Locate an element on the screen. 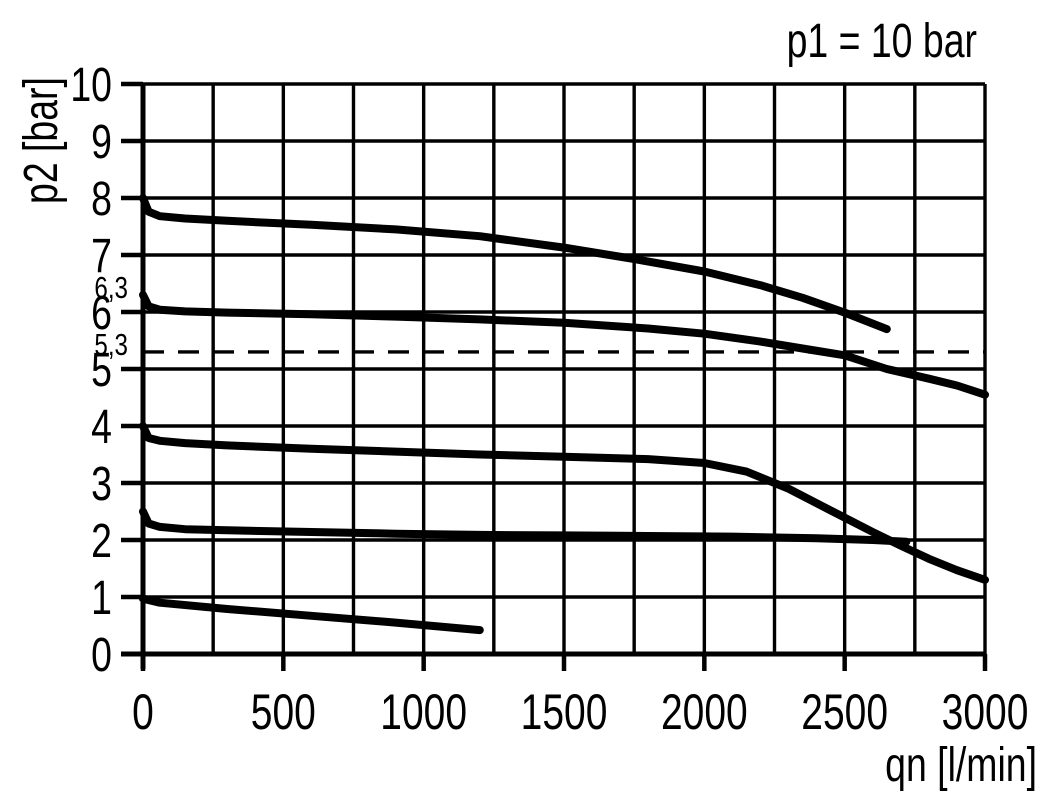  x-axis-tick-label: 1000 is located at coordinates (423, 711).